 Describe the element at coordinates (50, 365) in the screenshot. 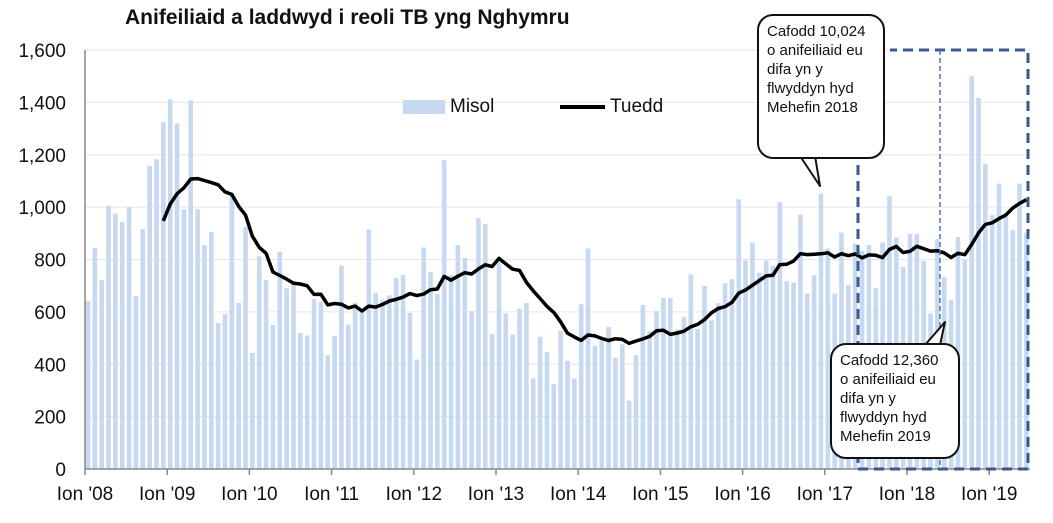

I see `y-tick-label: 400` at that location.